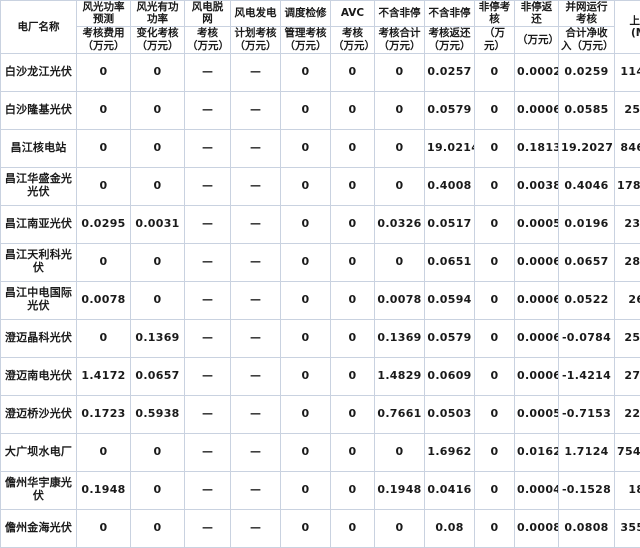 The height and width of the screenshot is (548, 640). I want to click on cell-value: 2896.32, so click(627, 262).